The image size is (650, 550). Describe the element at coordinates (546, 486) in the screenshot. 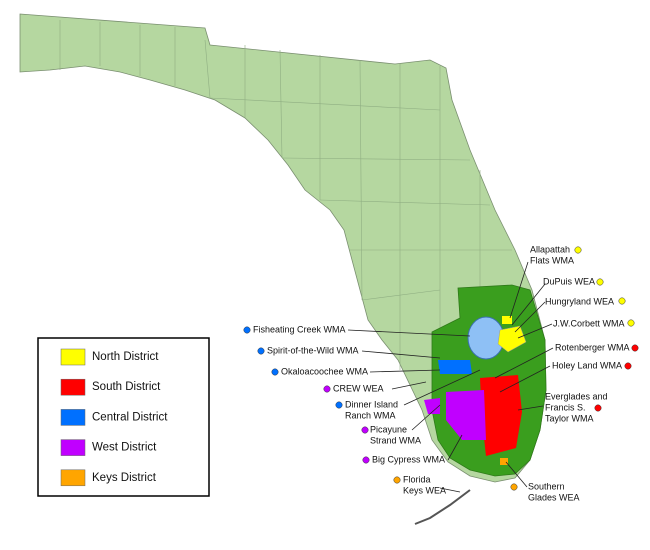

I see `area-label: Southern` at that location.